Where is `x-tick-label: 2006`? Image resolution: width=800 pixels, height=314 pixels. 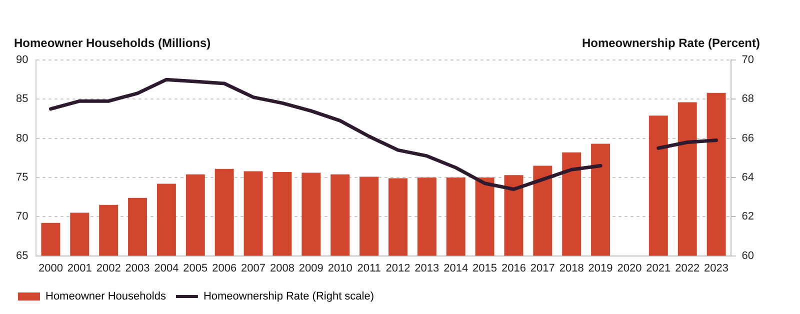 x-tick-label: 2006 is located at coordinates (224, 268).